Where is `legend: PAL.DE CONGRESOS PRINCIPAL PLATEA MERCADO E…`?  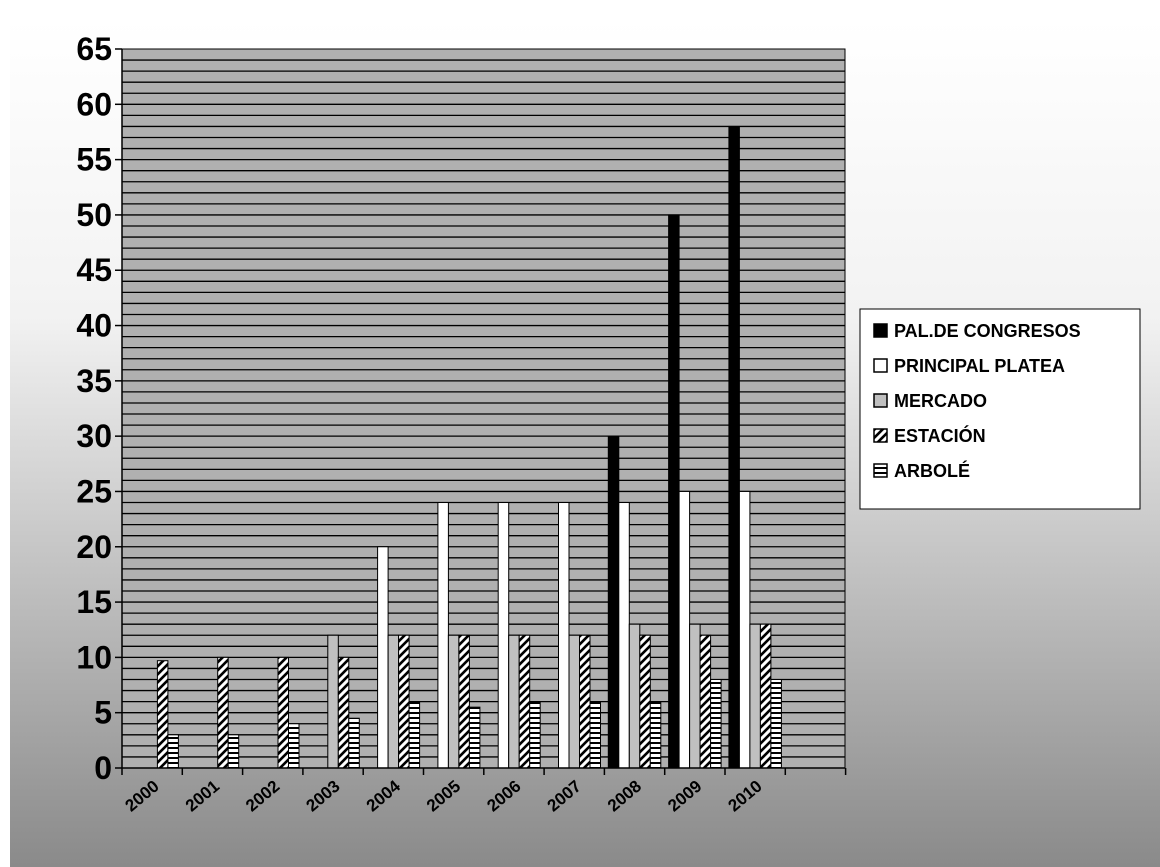 legend: PAL.DE CONGRESOS PRINCIPAL PLATEA MERCADO E… is located at coordinates (1000, 409).